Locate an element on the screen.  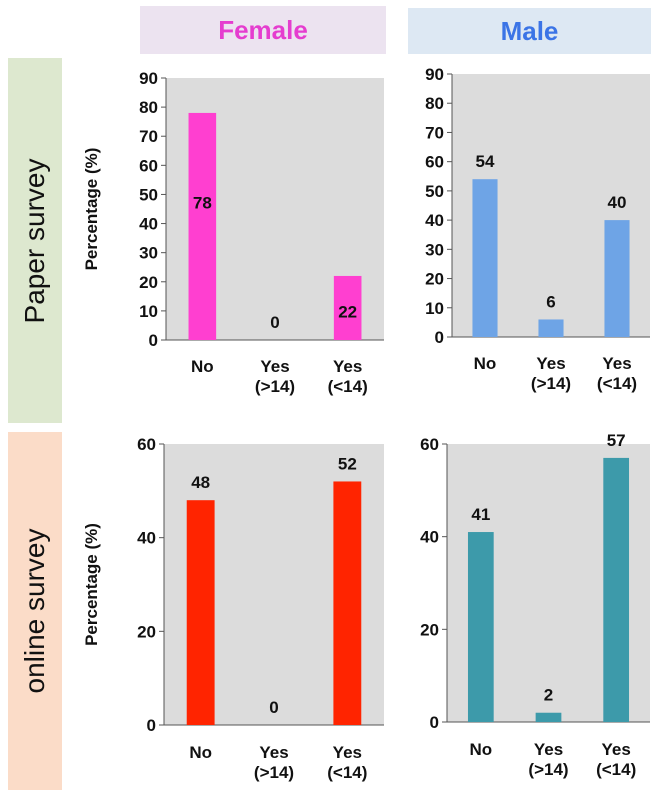
data-label: 40 is located at coordinates (617, 202).